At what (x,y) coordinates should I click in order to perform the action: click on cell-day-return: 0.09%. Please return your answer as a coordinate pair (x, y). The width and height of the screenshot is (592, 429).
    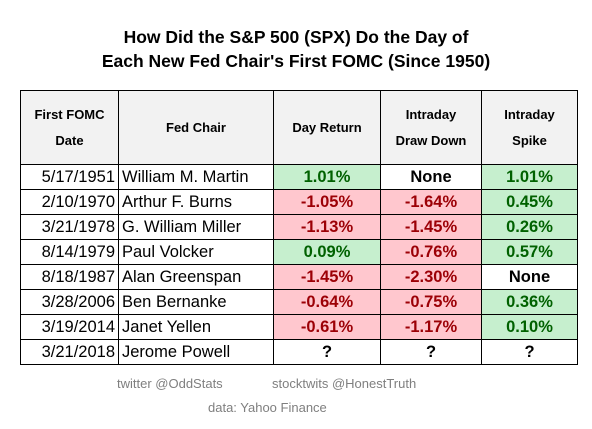
    Looking at the image, I should click on (327, 252).